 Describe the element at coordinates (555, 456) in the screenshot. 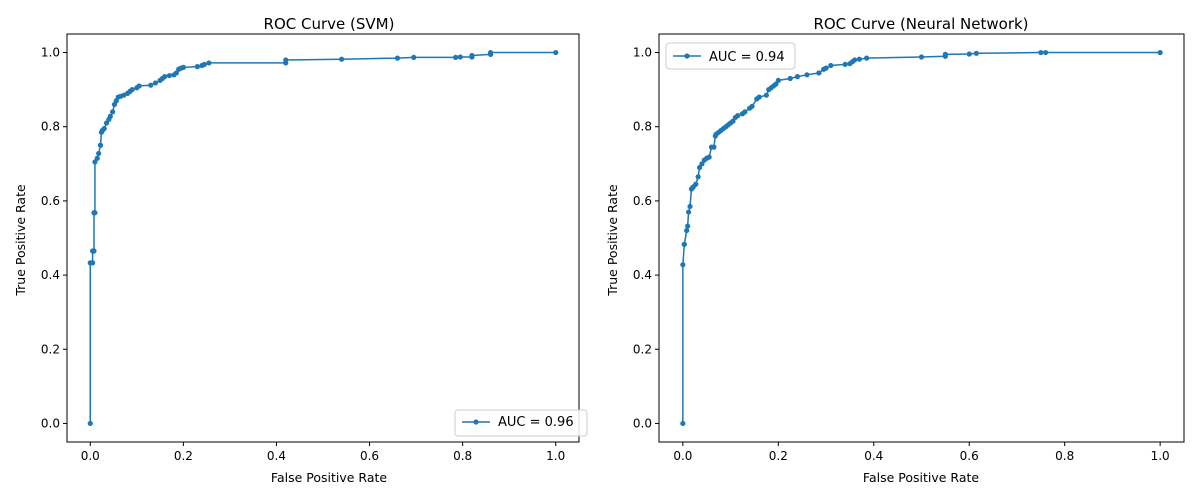

I see `x-tick-label: 1.0` at that location.